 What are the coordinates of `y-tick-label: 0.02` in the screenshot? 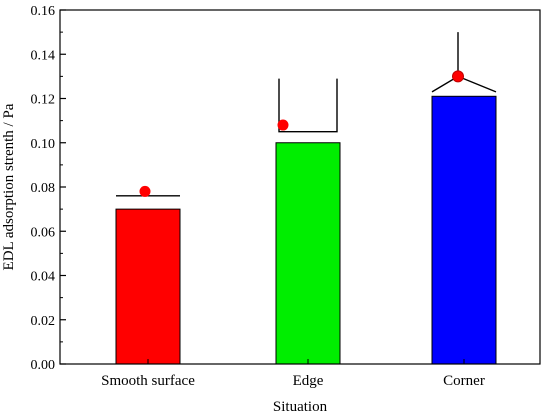 It's located at (43, 321).